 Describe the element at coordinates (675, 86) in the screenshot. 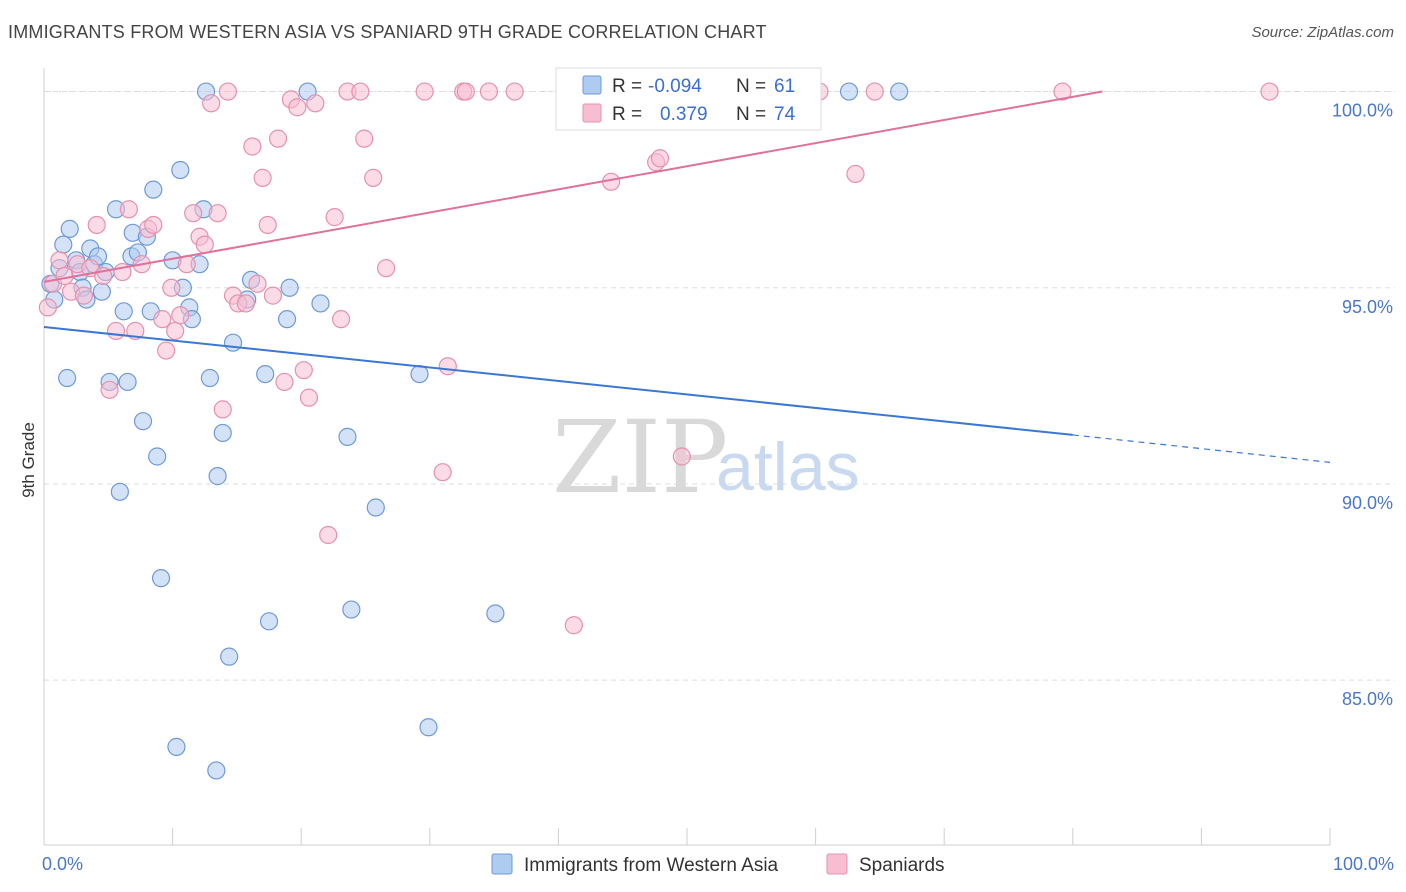

I see `legend-r-value-0: -0.094` at that location.